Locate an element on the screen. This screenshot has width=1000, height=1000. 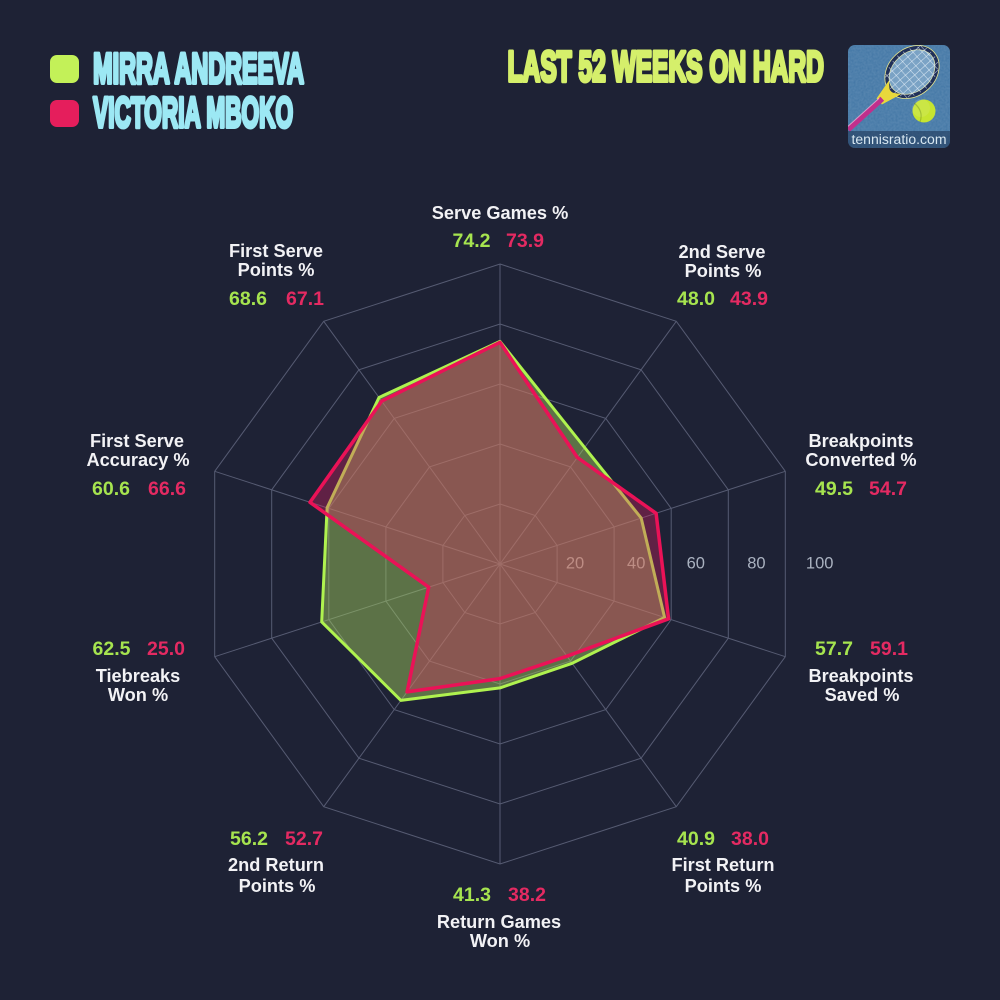
svg-text: 73.9 is located at coordinates (525, 241).